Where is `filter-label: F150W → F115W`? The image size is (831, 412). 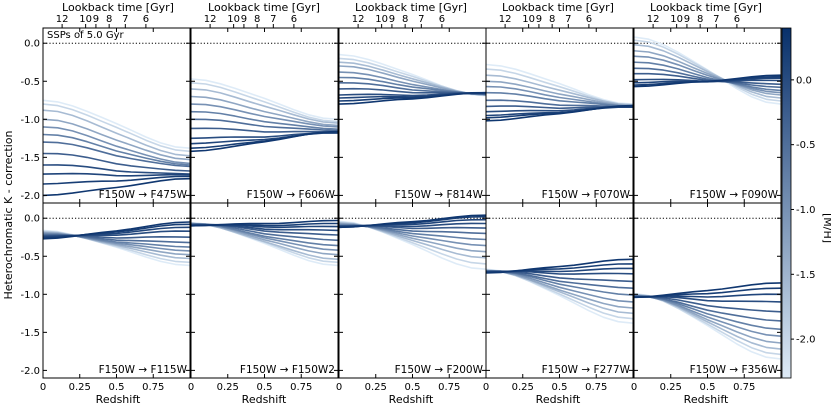
filter-label: F150W → F115W is located at coordinates (143, 370).